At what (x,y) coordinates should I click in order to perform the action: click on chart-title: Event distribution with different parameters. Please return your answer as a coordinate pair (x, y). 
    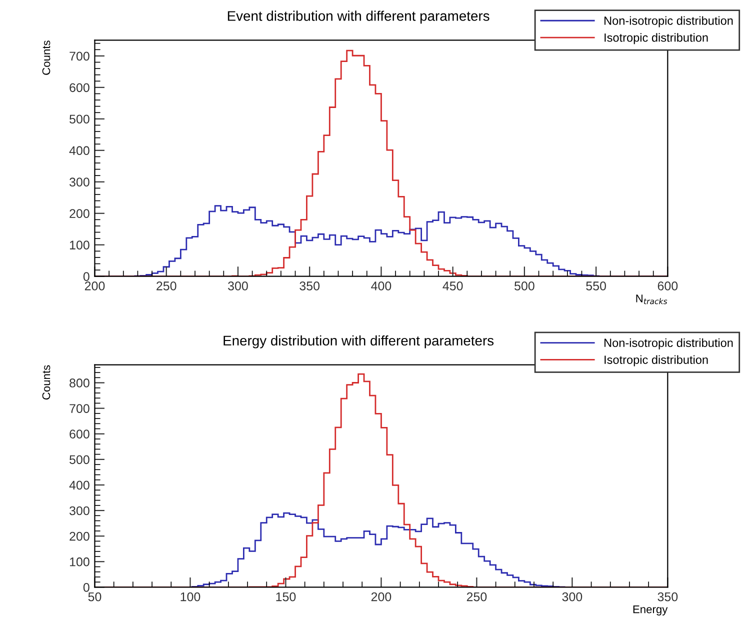
    Looking at the image, I should click on (359, 17).